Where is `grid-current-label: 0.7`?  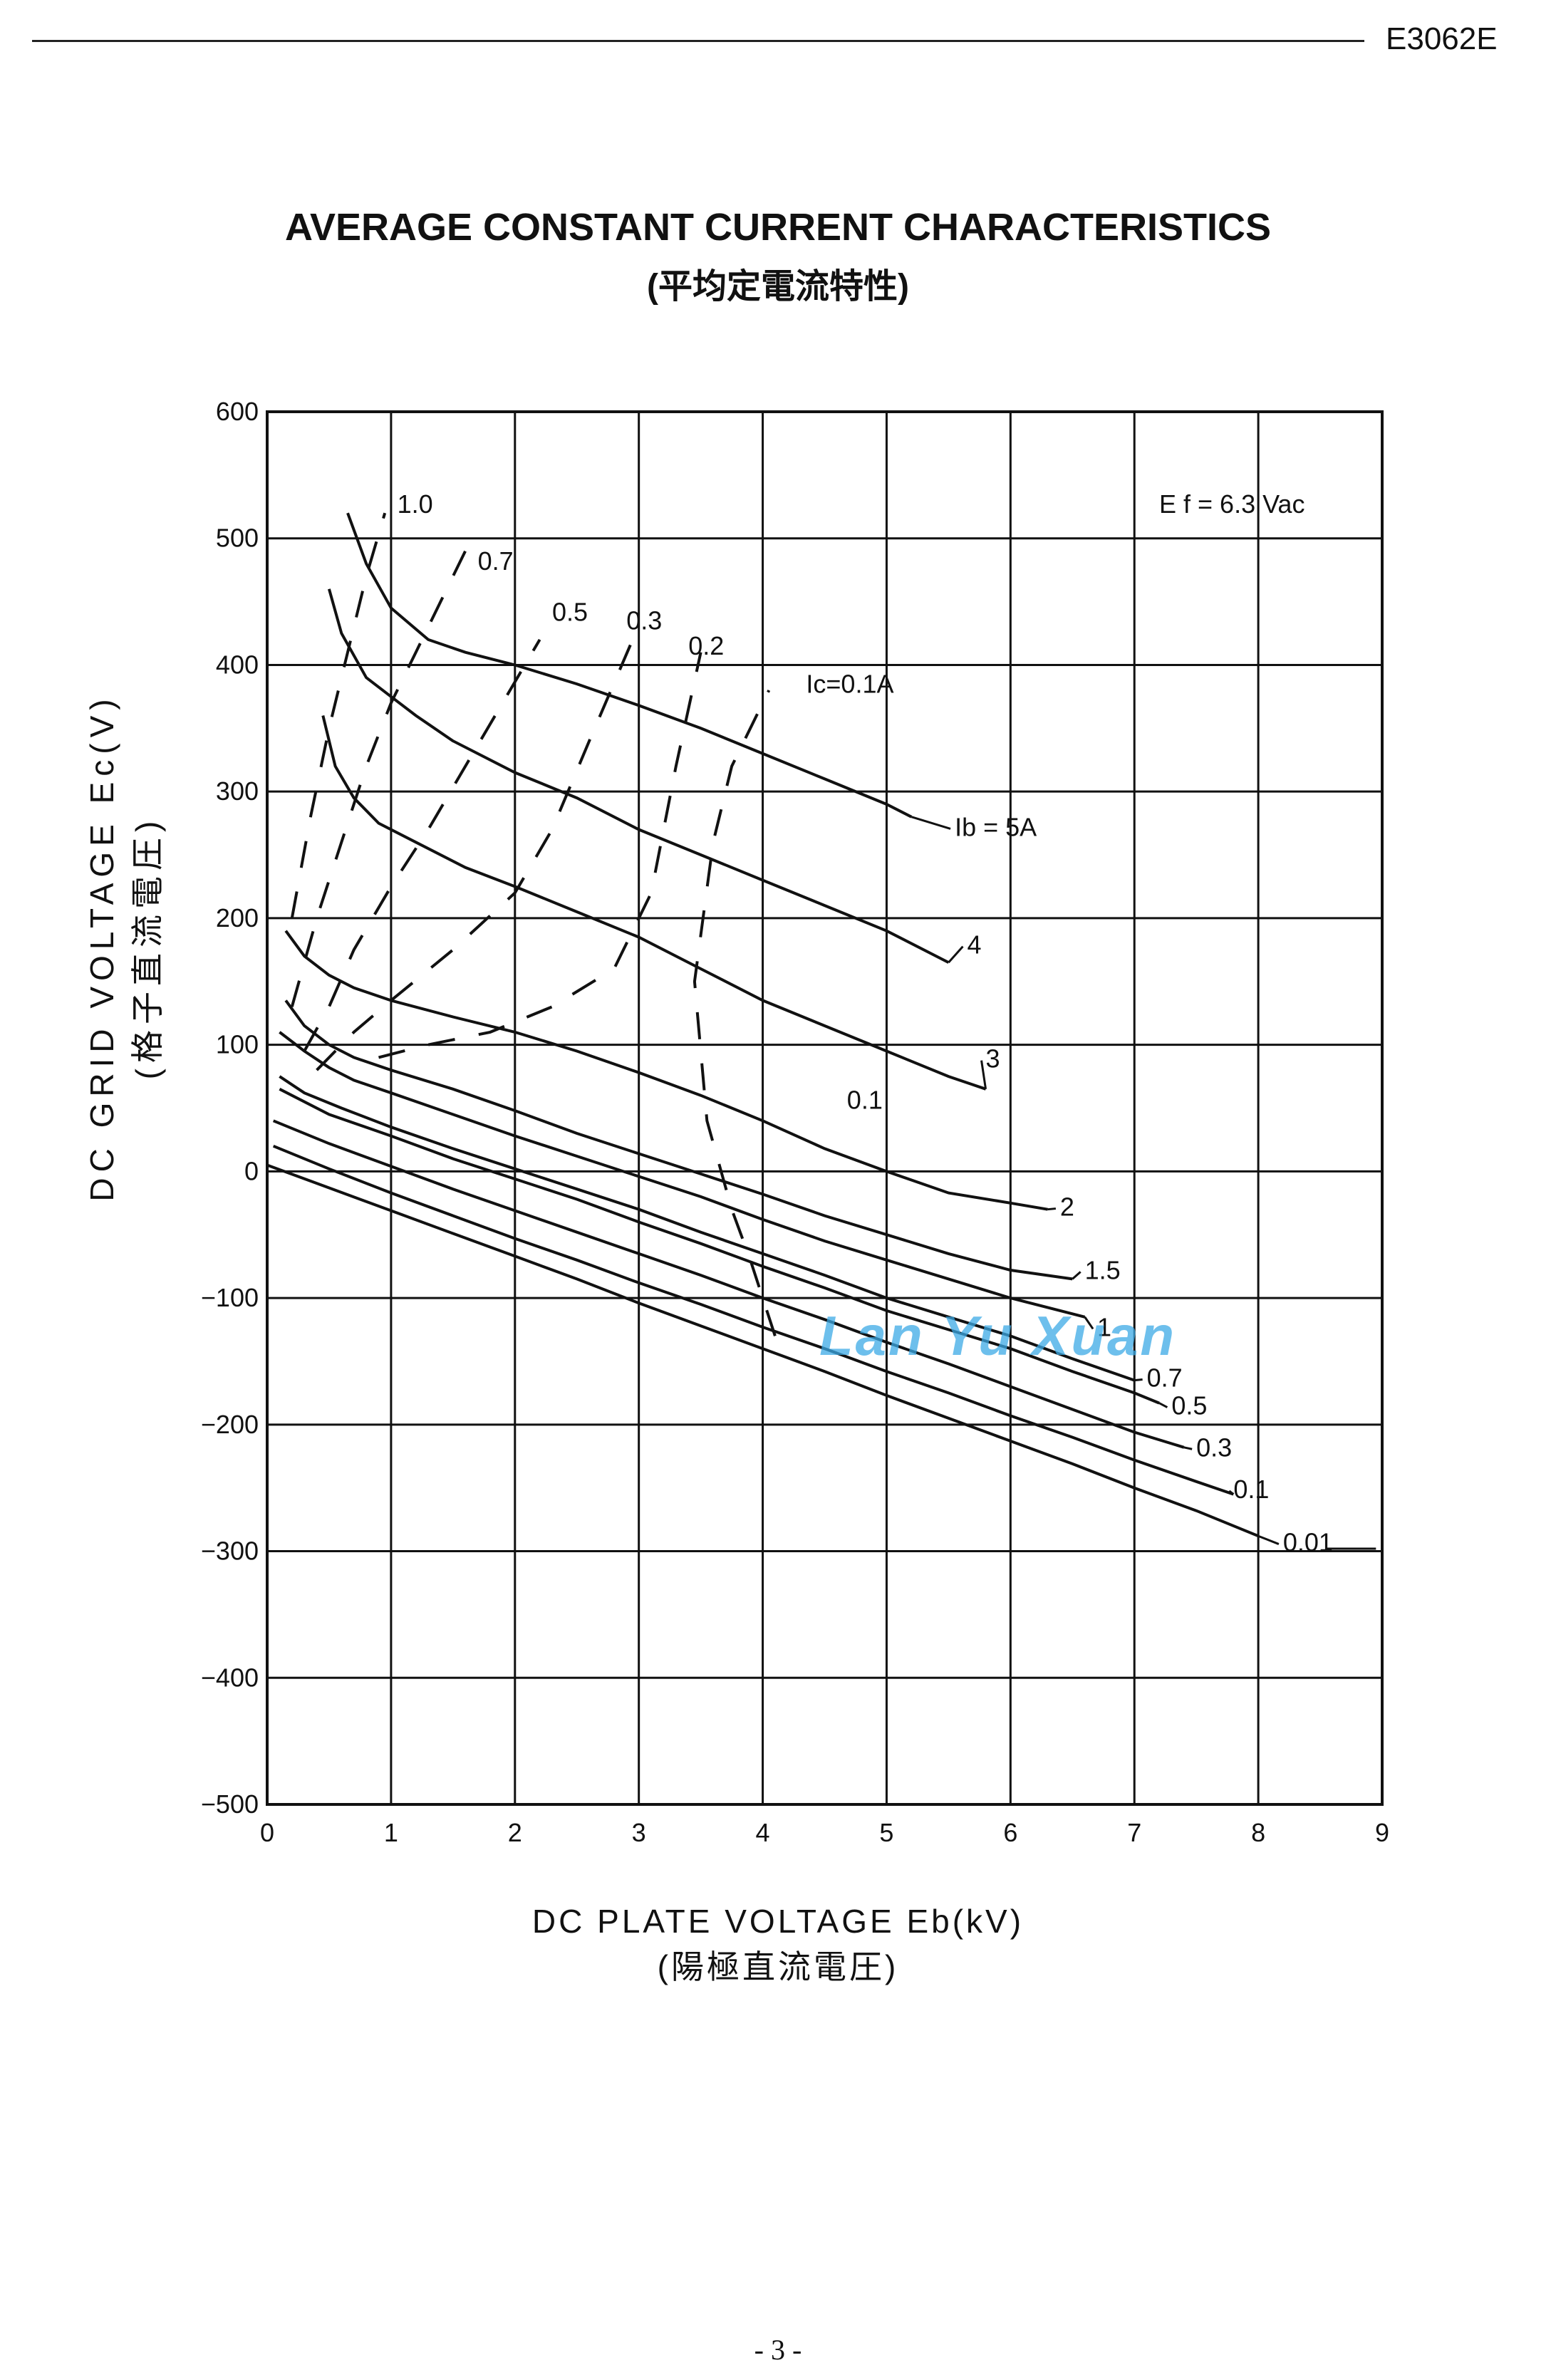 grid-current-label: 0.7 is located at coordinates (496, 561).